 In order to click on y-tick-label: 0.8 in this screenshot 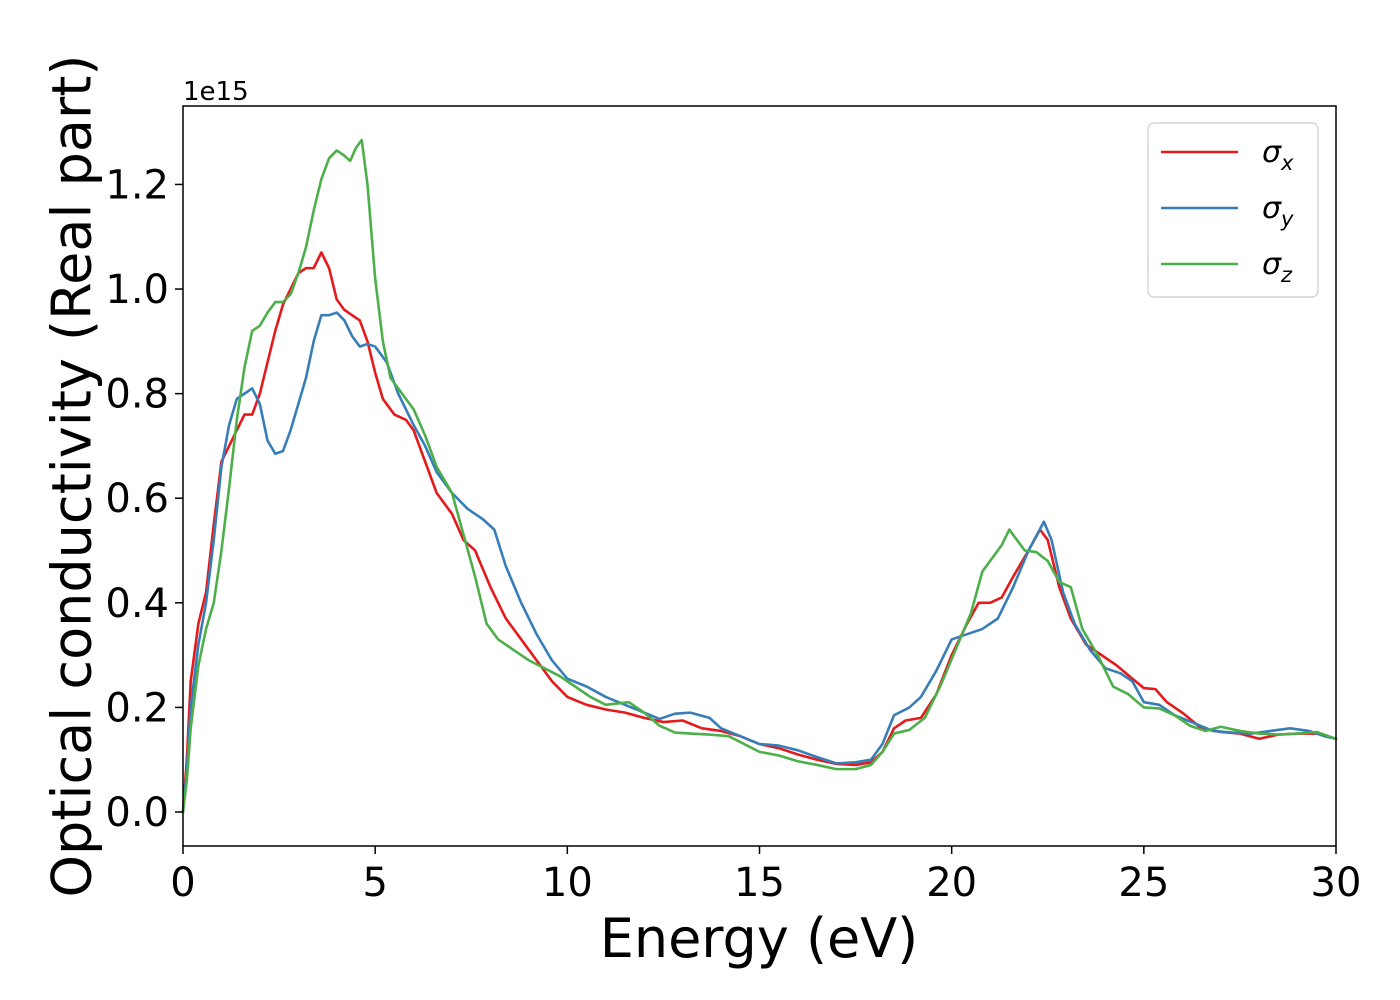, I will do `click(137, 395)`.